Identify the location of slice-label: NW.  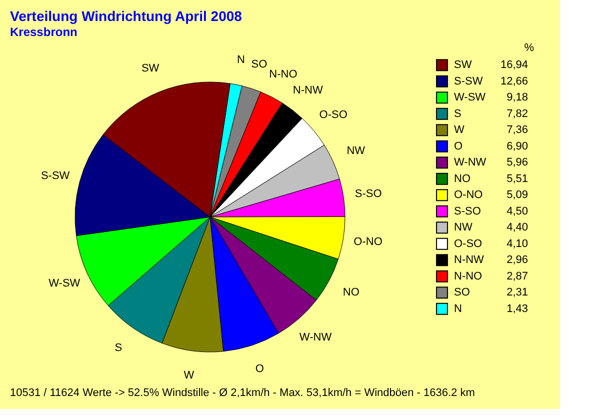
(356, 151).